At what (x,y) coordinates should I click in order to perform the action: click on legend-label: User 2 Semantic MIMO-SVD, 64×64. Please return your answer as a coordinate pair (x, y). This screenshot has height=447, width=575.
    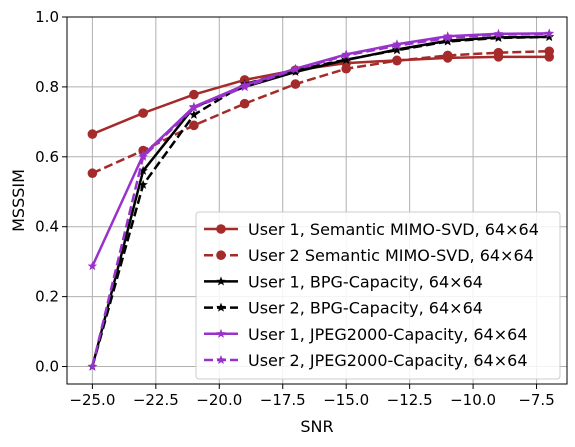
    Looking at the image, I should click on (391, 255).